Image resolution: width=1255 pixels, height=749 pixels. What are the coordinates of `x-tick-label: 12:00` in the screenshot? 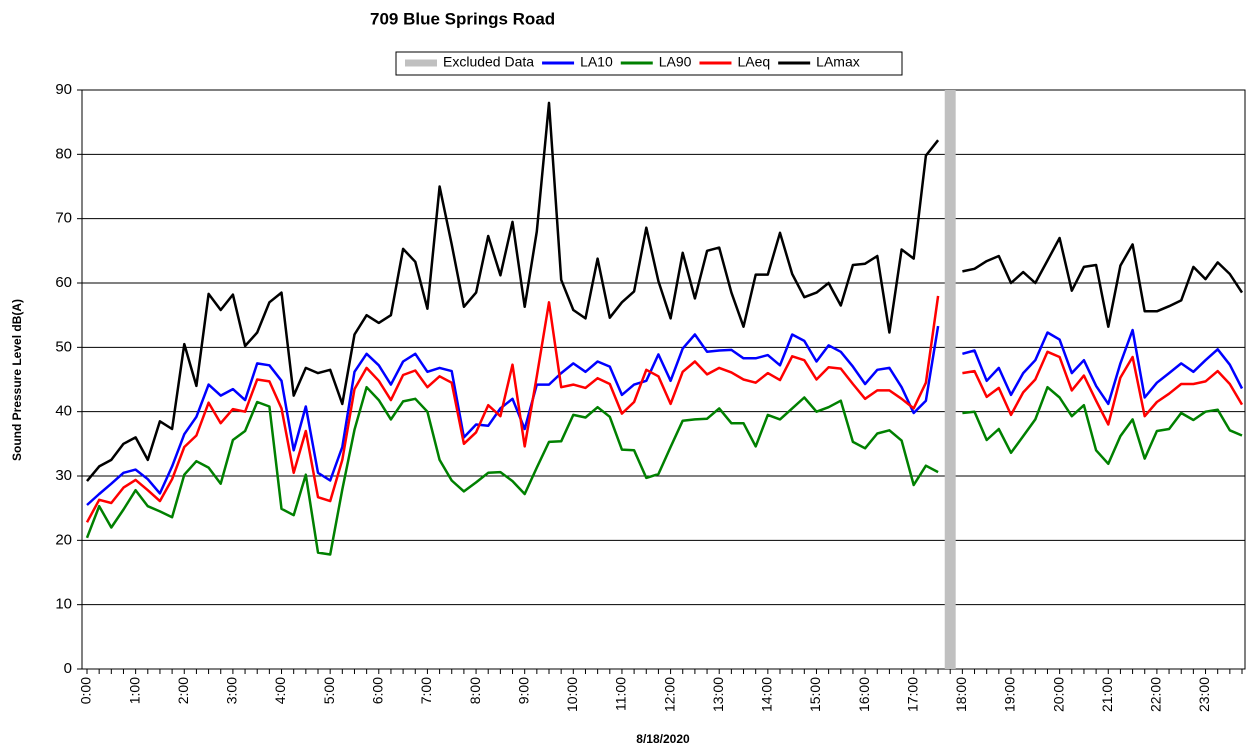 It's located at (669, 694).